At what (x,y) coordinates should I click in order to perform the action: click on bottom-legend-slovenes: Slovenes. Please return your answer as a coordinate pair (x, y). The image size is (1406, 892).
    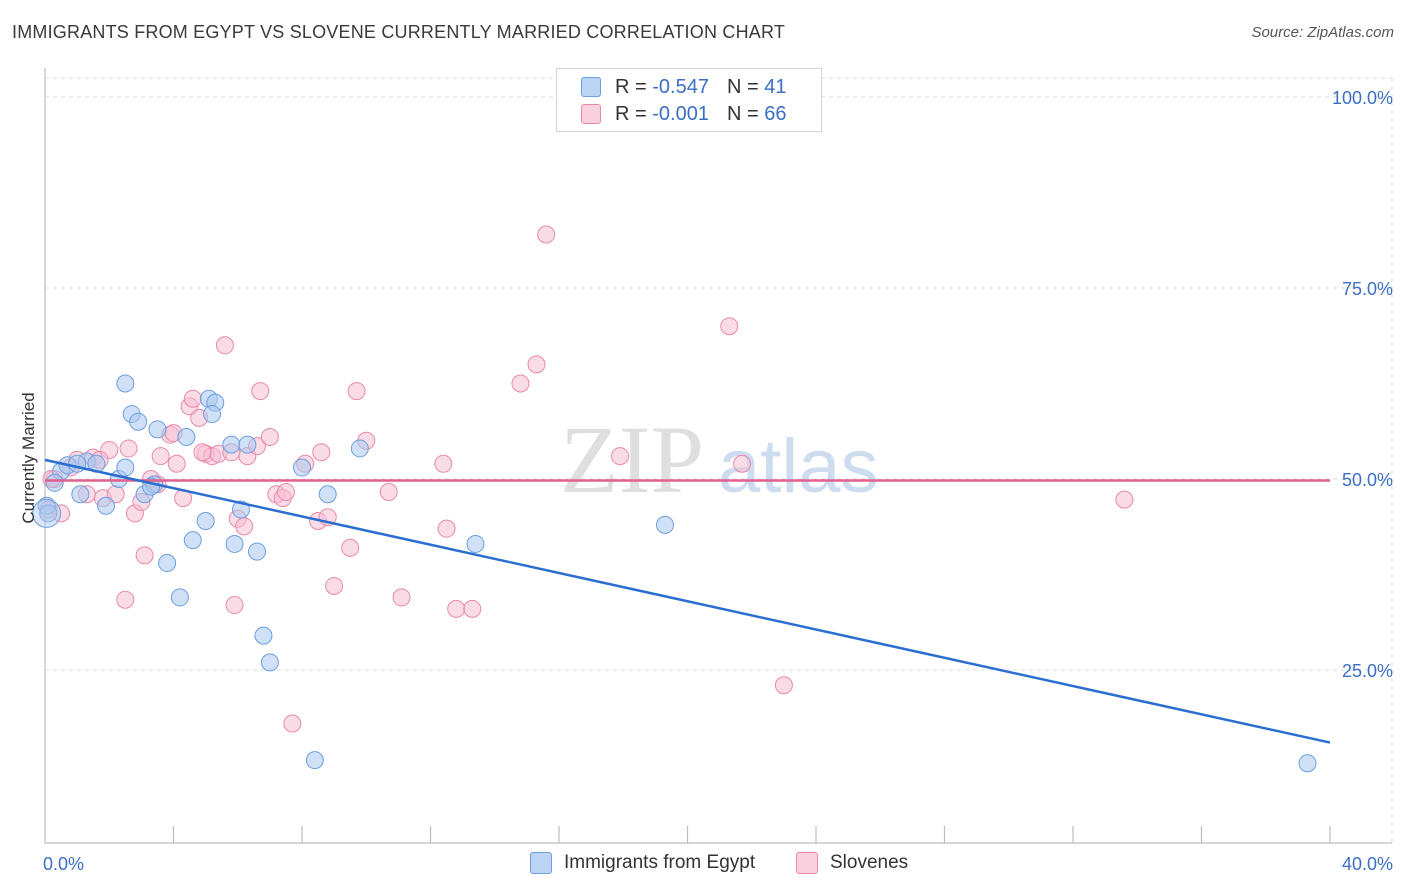
    Looking at the image, I should click on (852, 863).